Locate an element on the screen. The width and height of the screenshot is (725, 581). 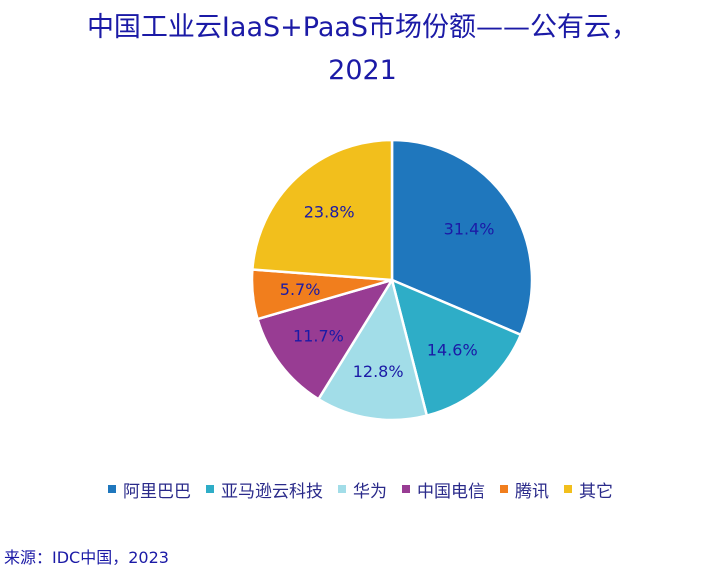
legend-item-4: 中国电信 is located at coordinates (443, 489).